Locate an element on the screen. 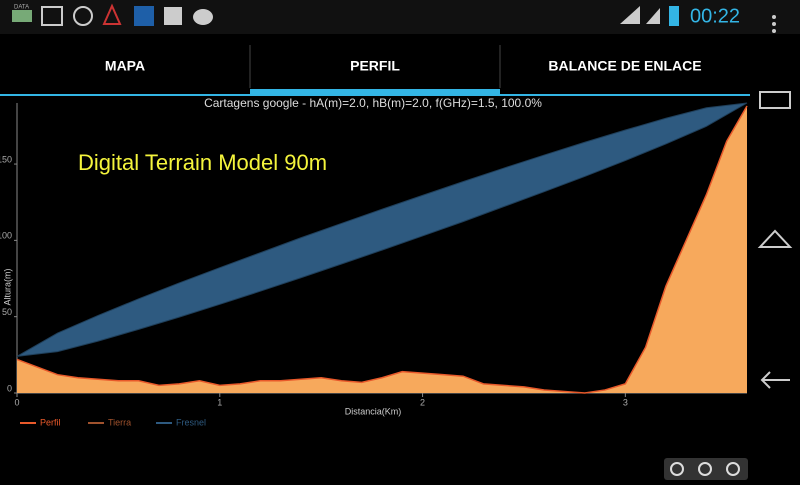 The width and height of the screenshot is (800, 485). tab: BALANCE DE ENLACE is located at coordinates (624, 66).